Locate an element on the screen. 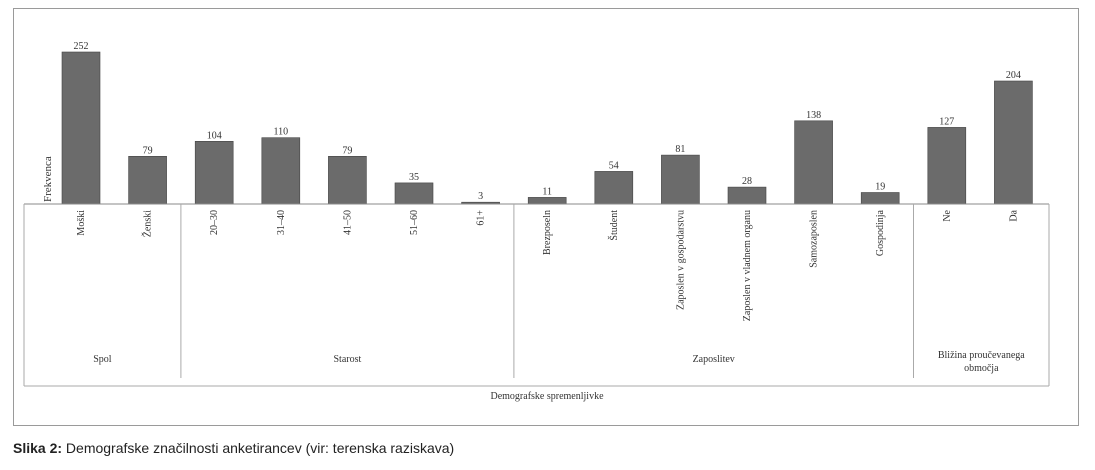  bar-value-label: 11 is located at coordinates (547, 191).